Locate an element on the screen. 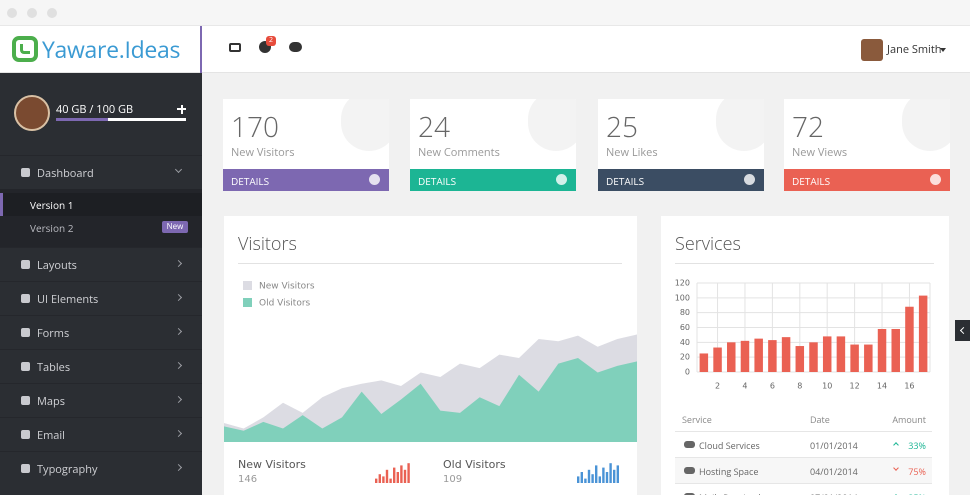 The width and height of the screenshot is (970, 495). storage-text: 40 GB / 100 GB is located at coordinates (95, 109).